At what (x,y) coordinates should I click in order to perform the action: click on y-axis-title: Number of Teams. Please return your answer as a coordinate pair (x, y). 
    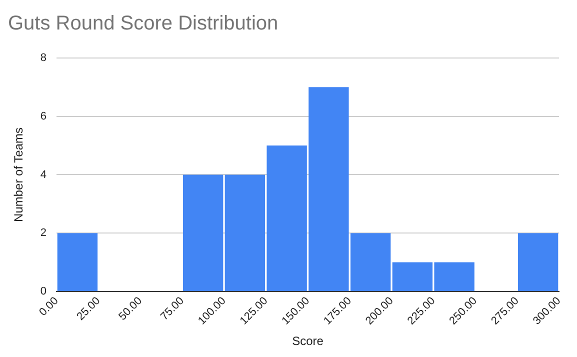
    Looking at the image, I should click on (19, 174).